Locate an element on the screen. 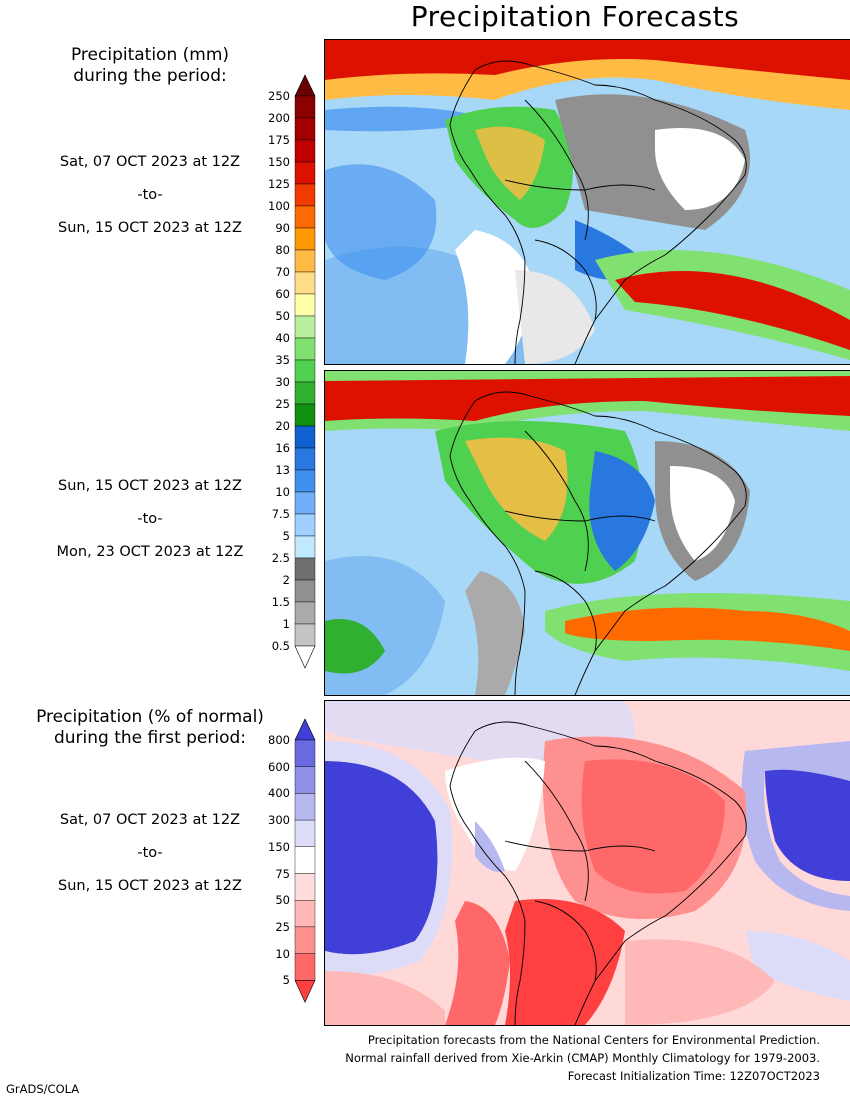 This screenshot has height=1100, width=850. mm-tick-label: 90 is located at coordinates (282, 228).